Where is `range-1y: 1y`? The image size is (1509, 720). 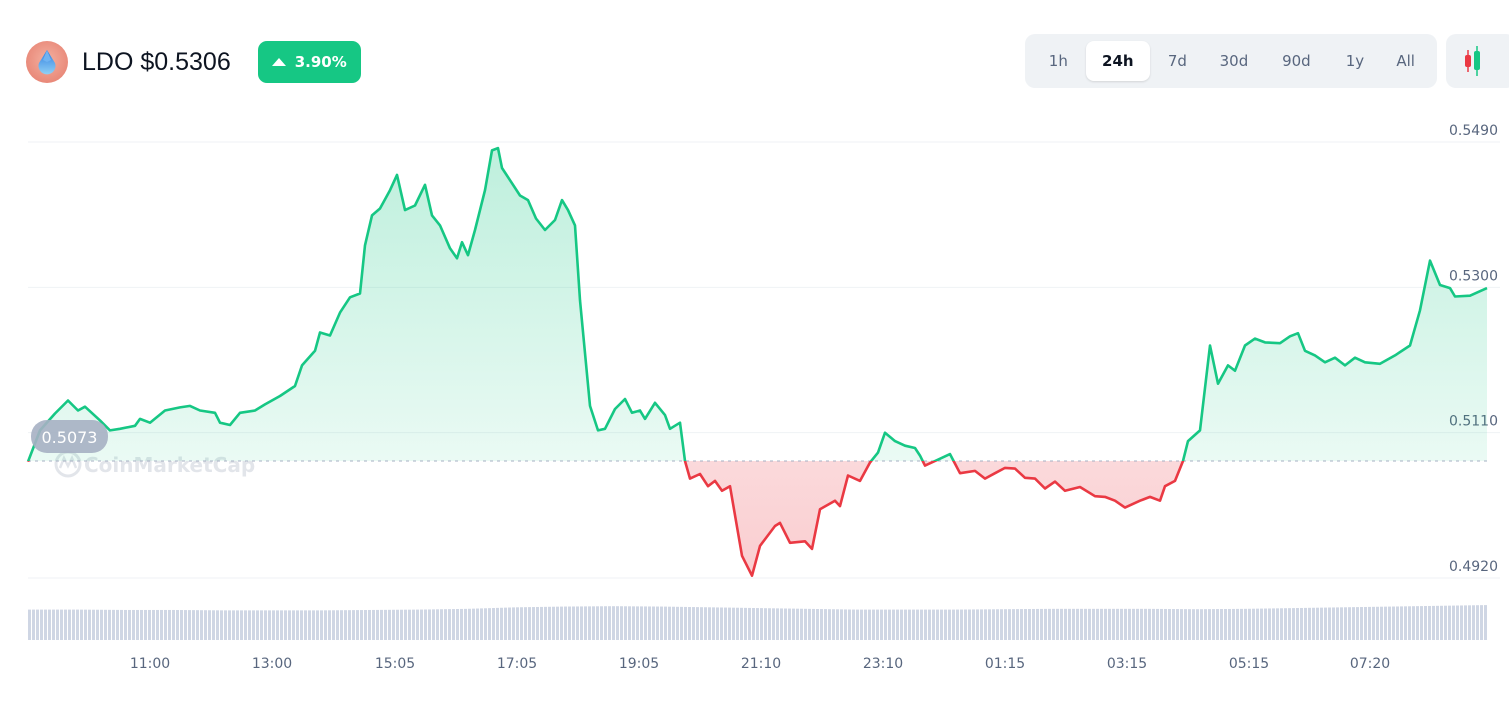
range-1y: 1y is located at coordinates (1355, 61).